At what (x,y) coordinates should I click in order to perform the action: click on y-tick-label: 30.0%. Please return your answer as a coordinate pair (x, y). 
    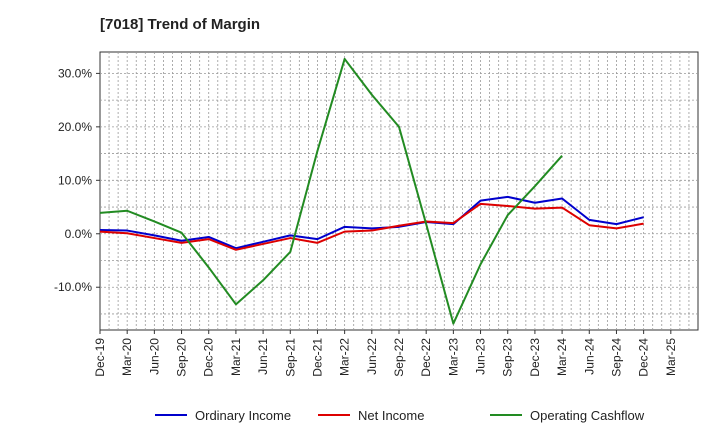
    Looking at the image, I should click on (75, 73).